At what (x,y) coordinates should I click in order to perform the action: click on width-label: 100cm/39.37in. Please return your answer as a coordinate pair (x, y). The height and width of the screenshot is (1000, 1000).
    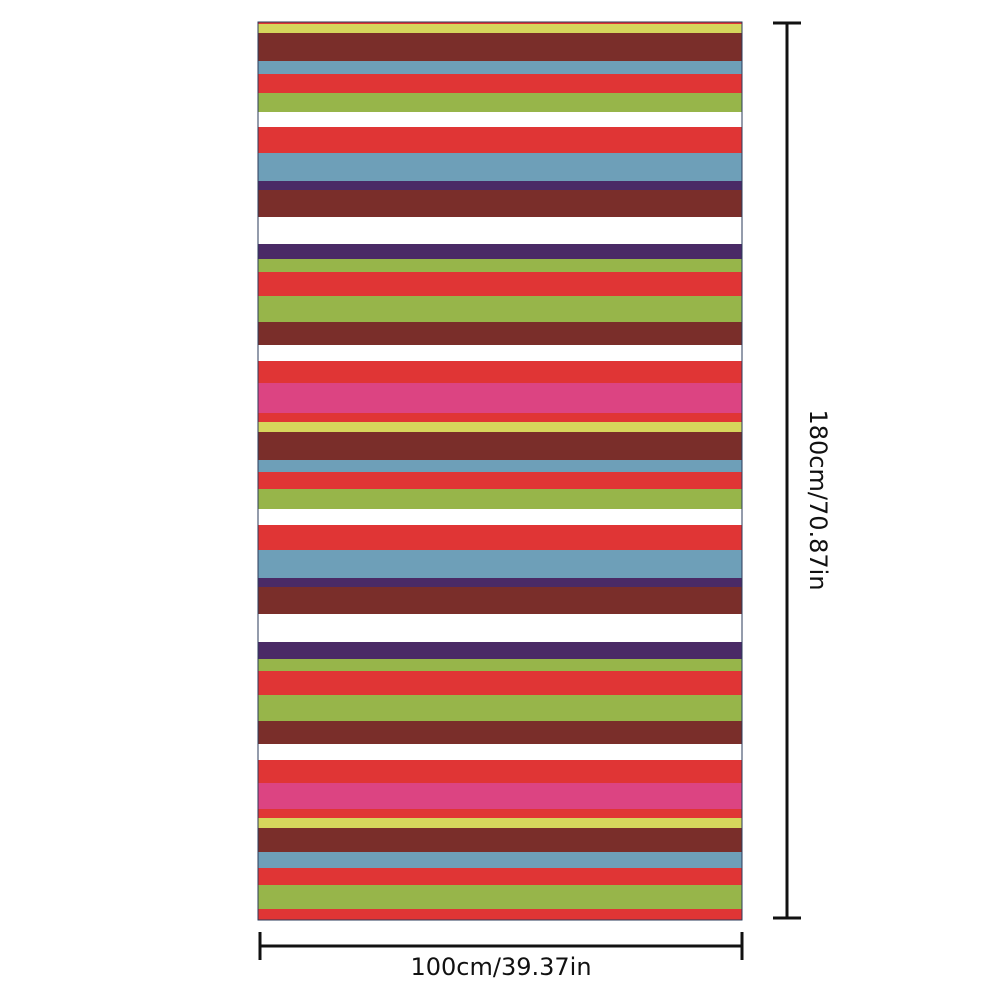
    Looking at the image, I should click on (500, 967).